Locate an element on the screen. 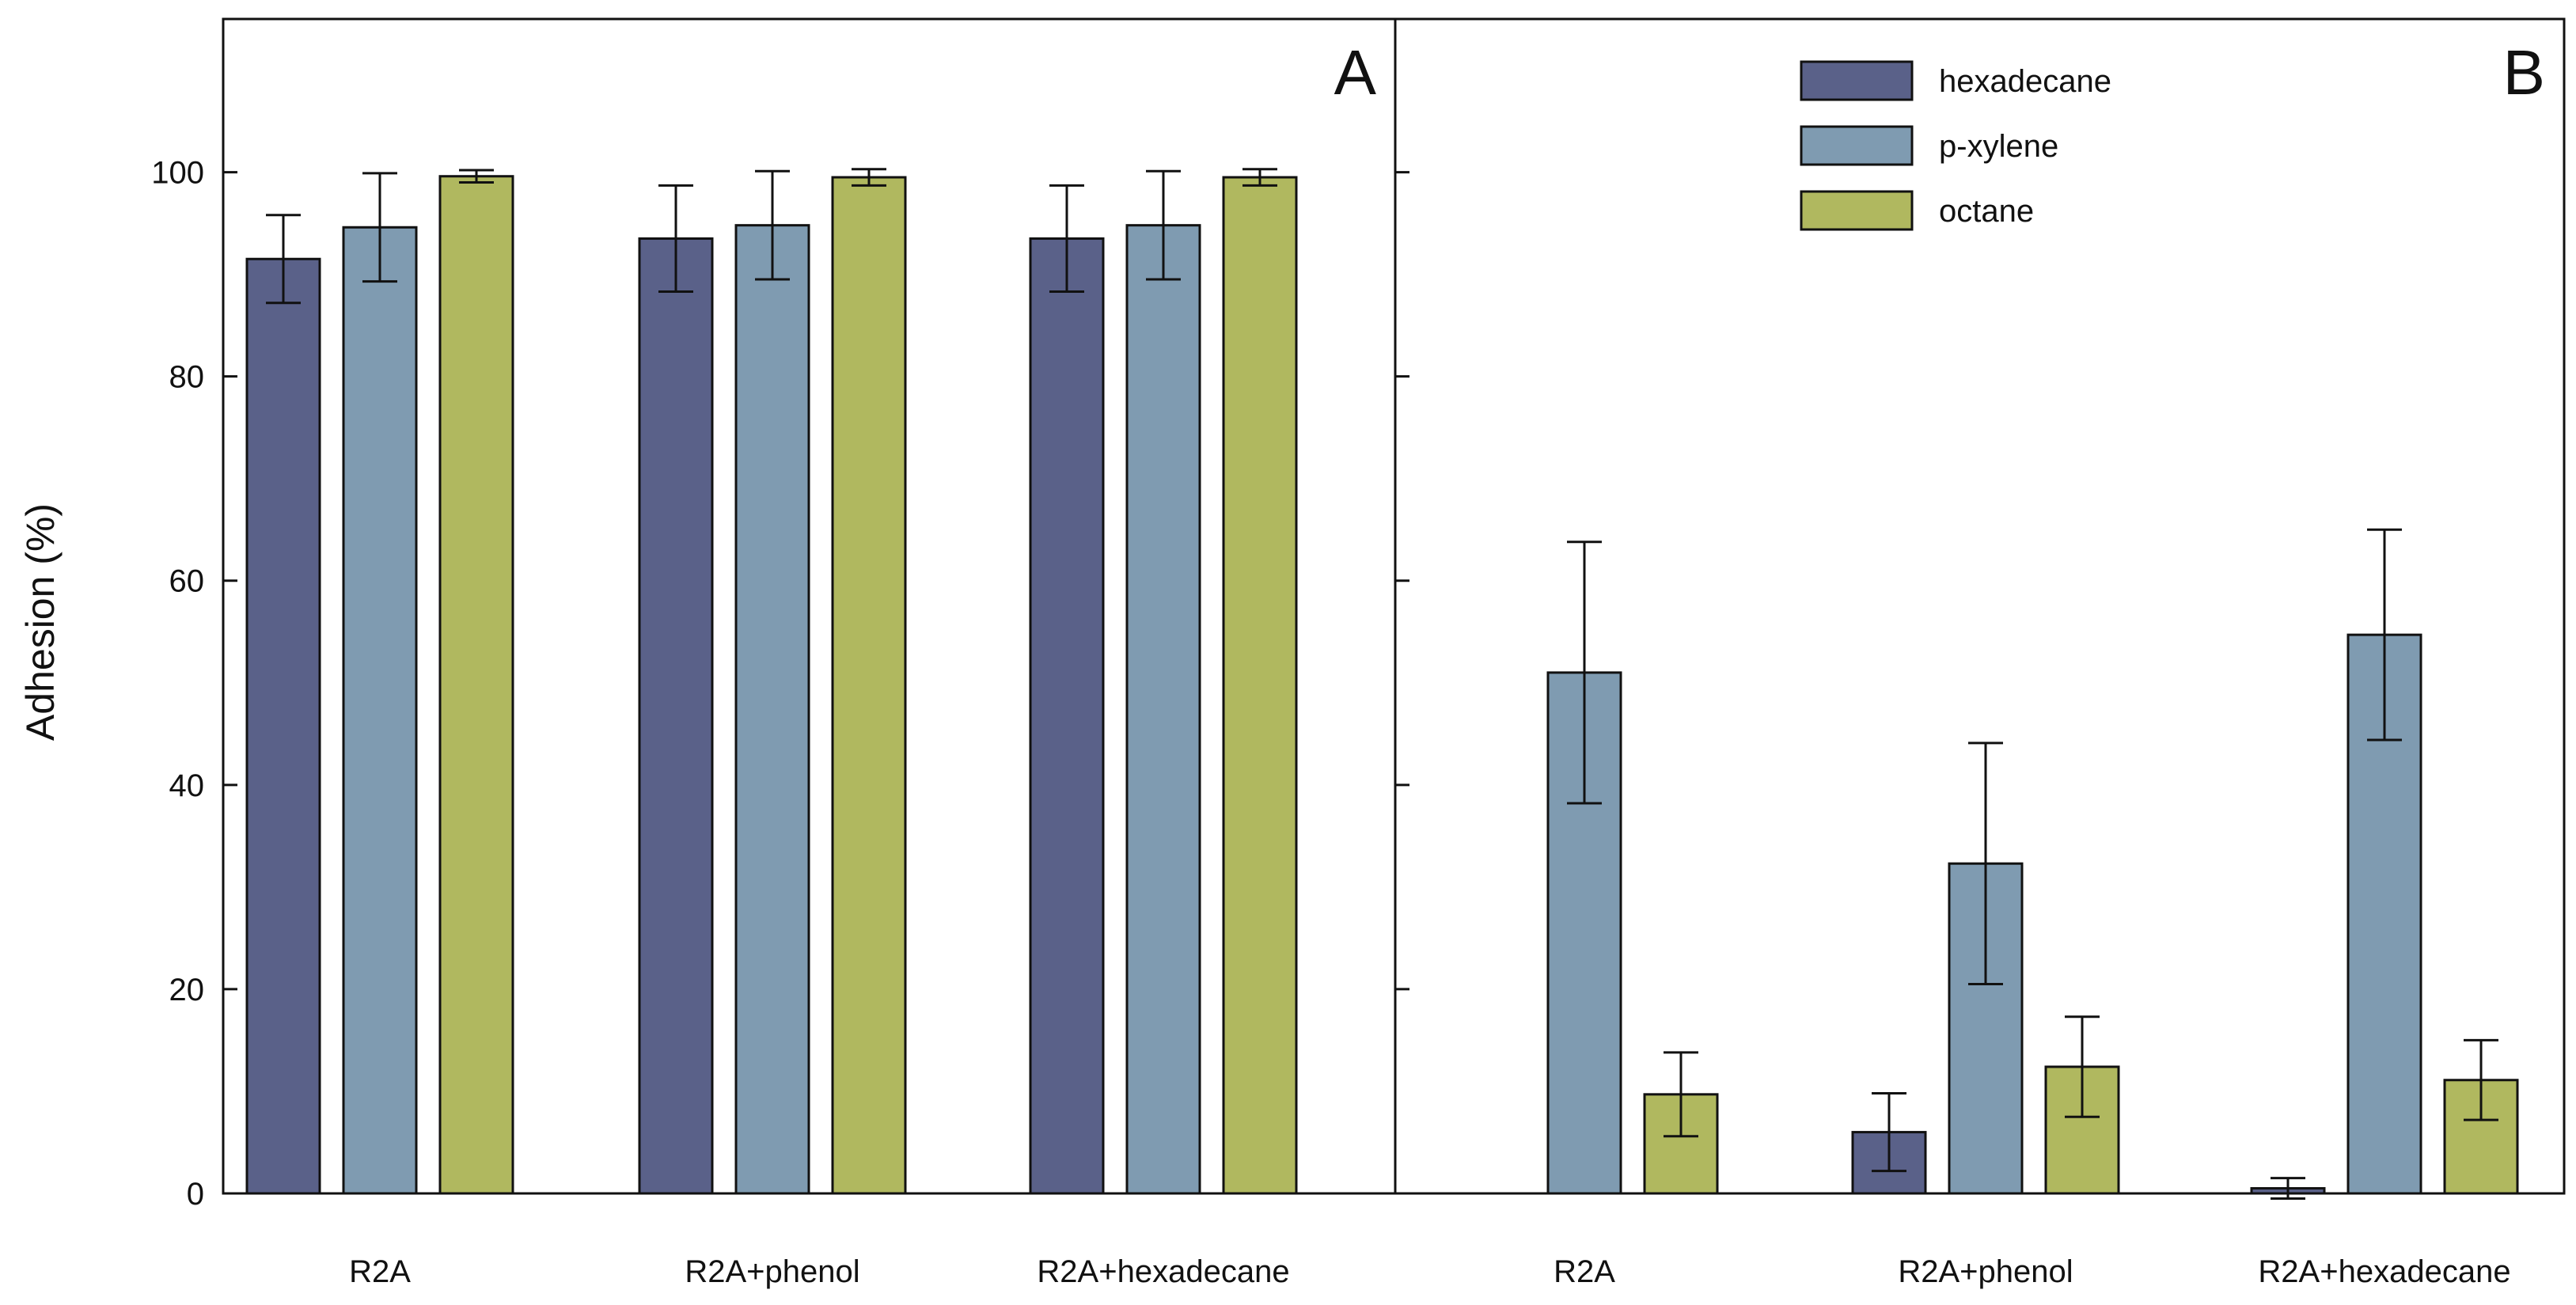 The image size is (2576, 1305). legend-label: hexadecane is located at coordinates (2025, 81).